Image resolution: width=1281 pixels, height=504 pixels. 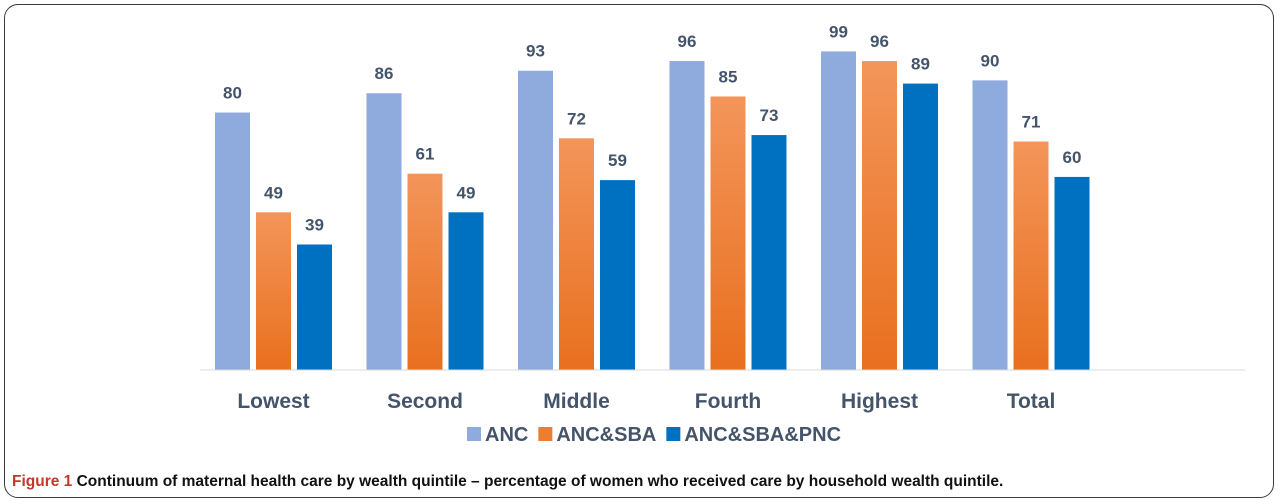 I want to click on bar-fourth-anc, so click(x=687, y=215).